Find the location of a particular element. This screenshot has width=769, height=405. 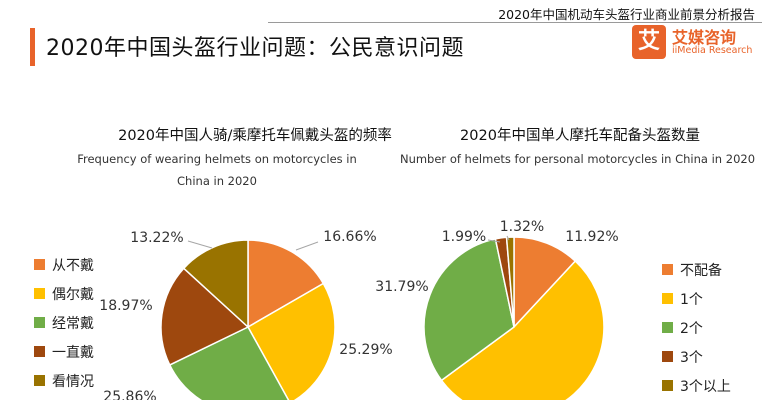

chart2-legend-label-1: 不配备 is located at coordinates (701, 271).